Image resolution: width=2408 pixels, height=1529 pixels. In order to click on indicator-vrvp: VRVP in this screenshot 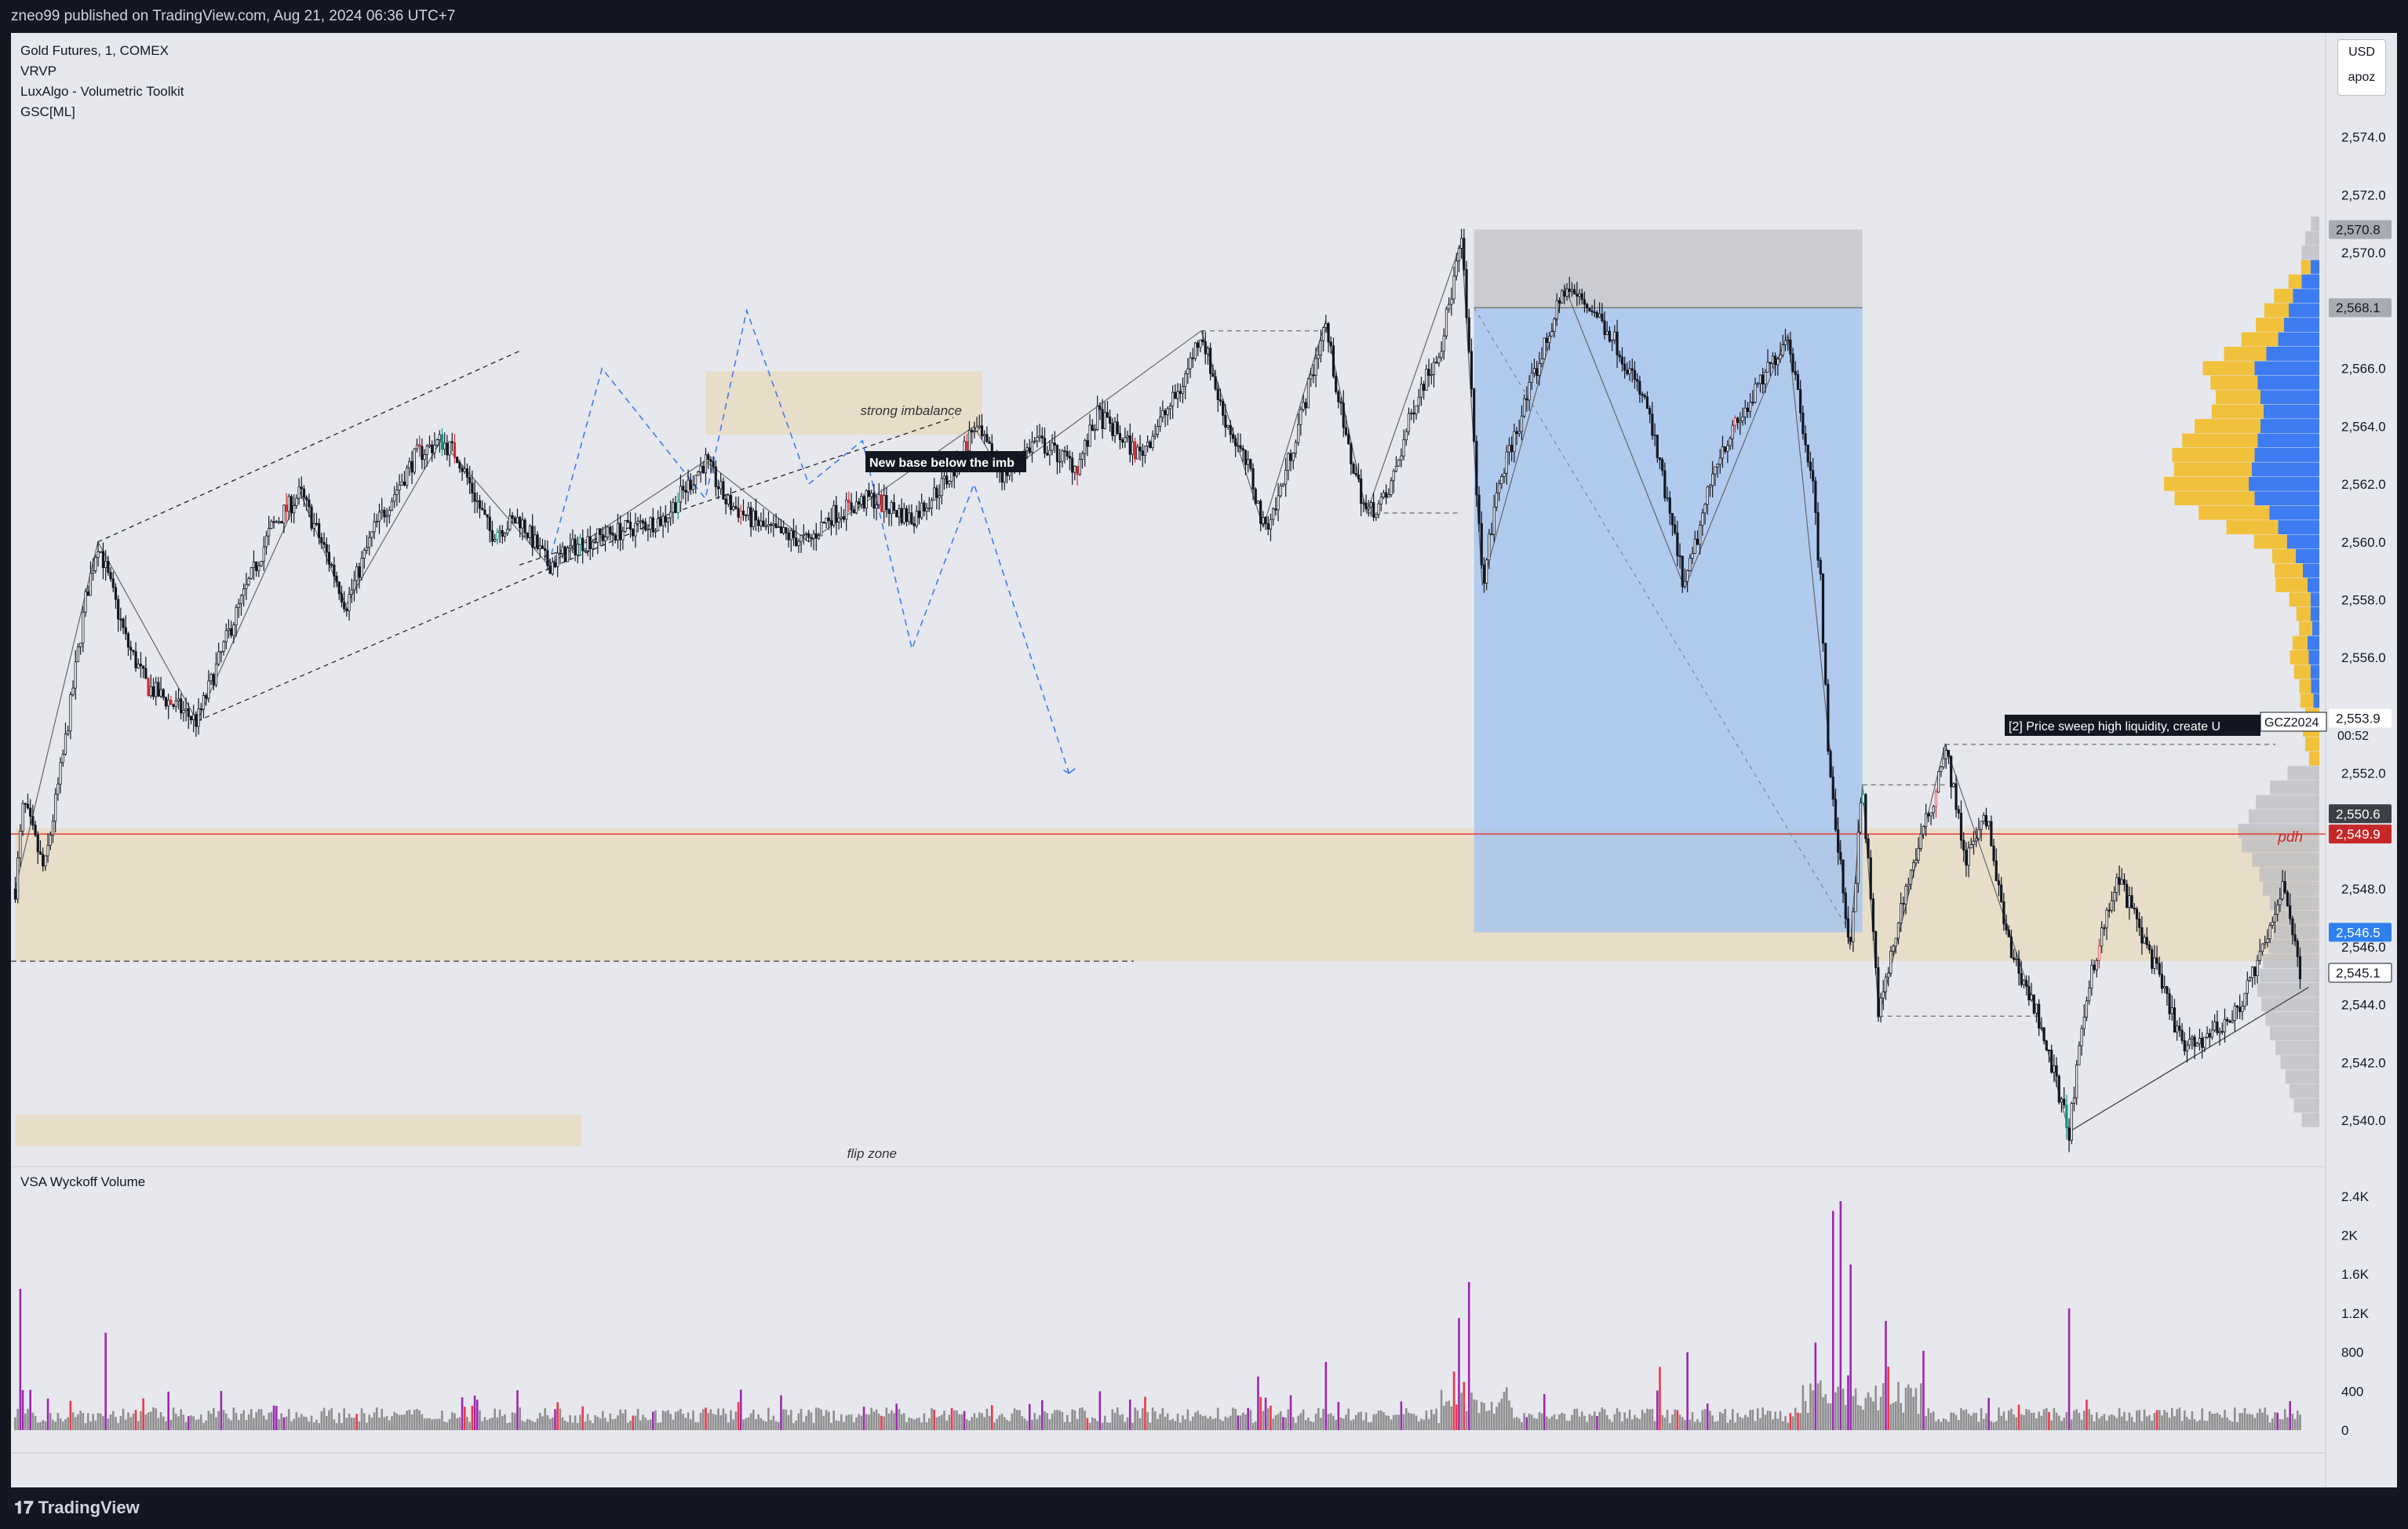, I will do `click(38, 71)`.